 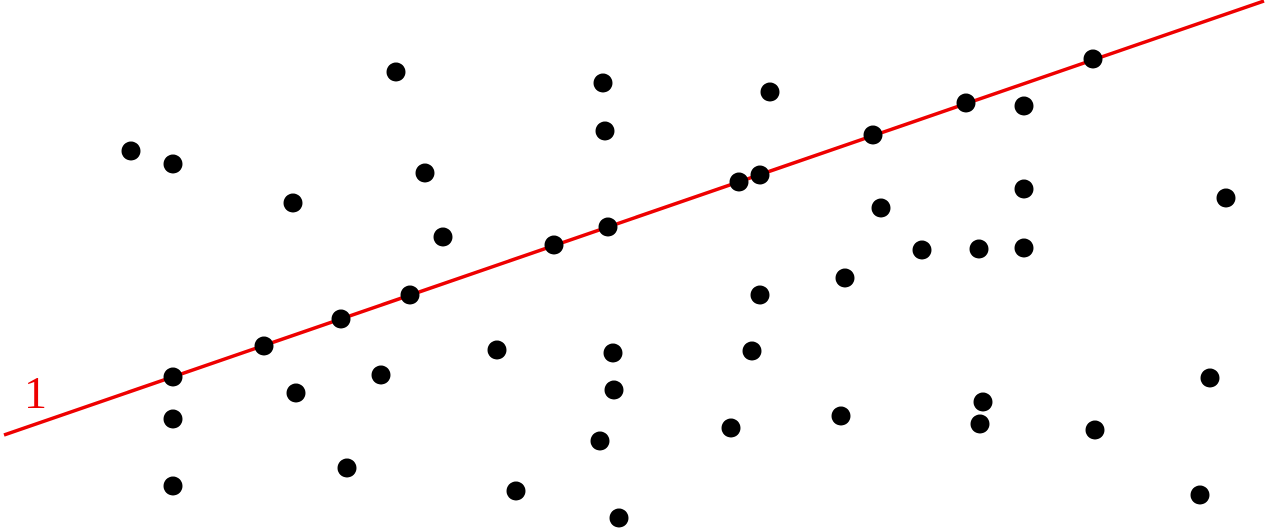 I want to click on line-label: 1, so click(x=35, y=392).